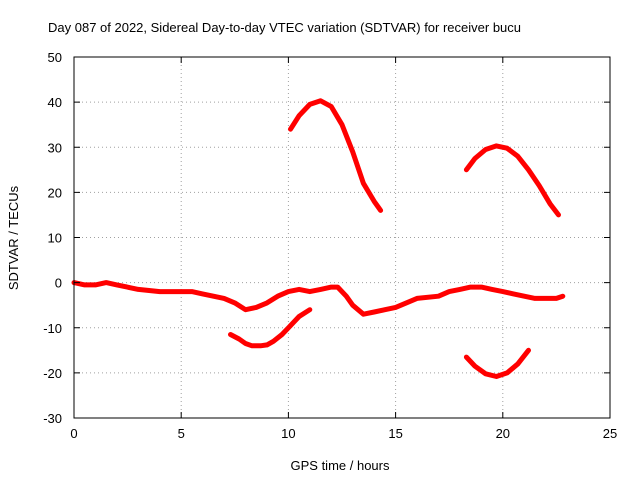 The width and height of the screenshot is (640, 480). Describe the element at coordinates (55, 102) in the screenshot. I see `y-tick-label: 40` at that location.